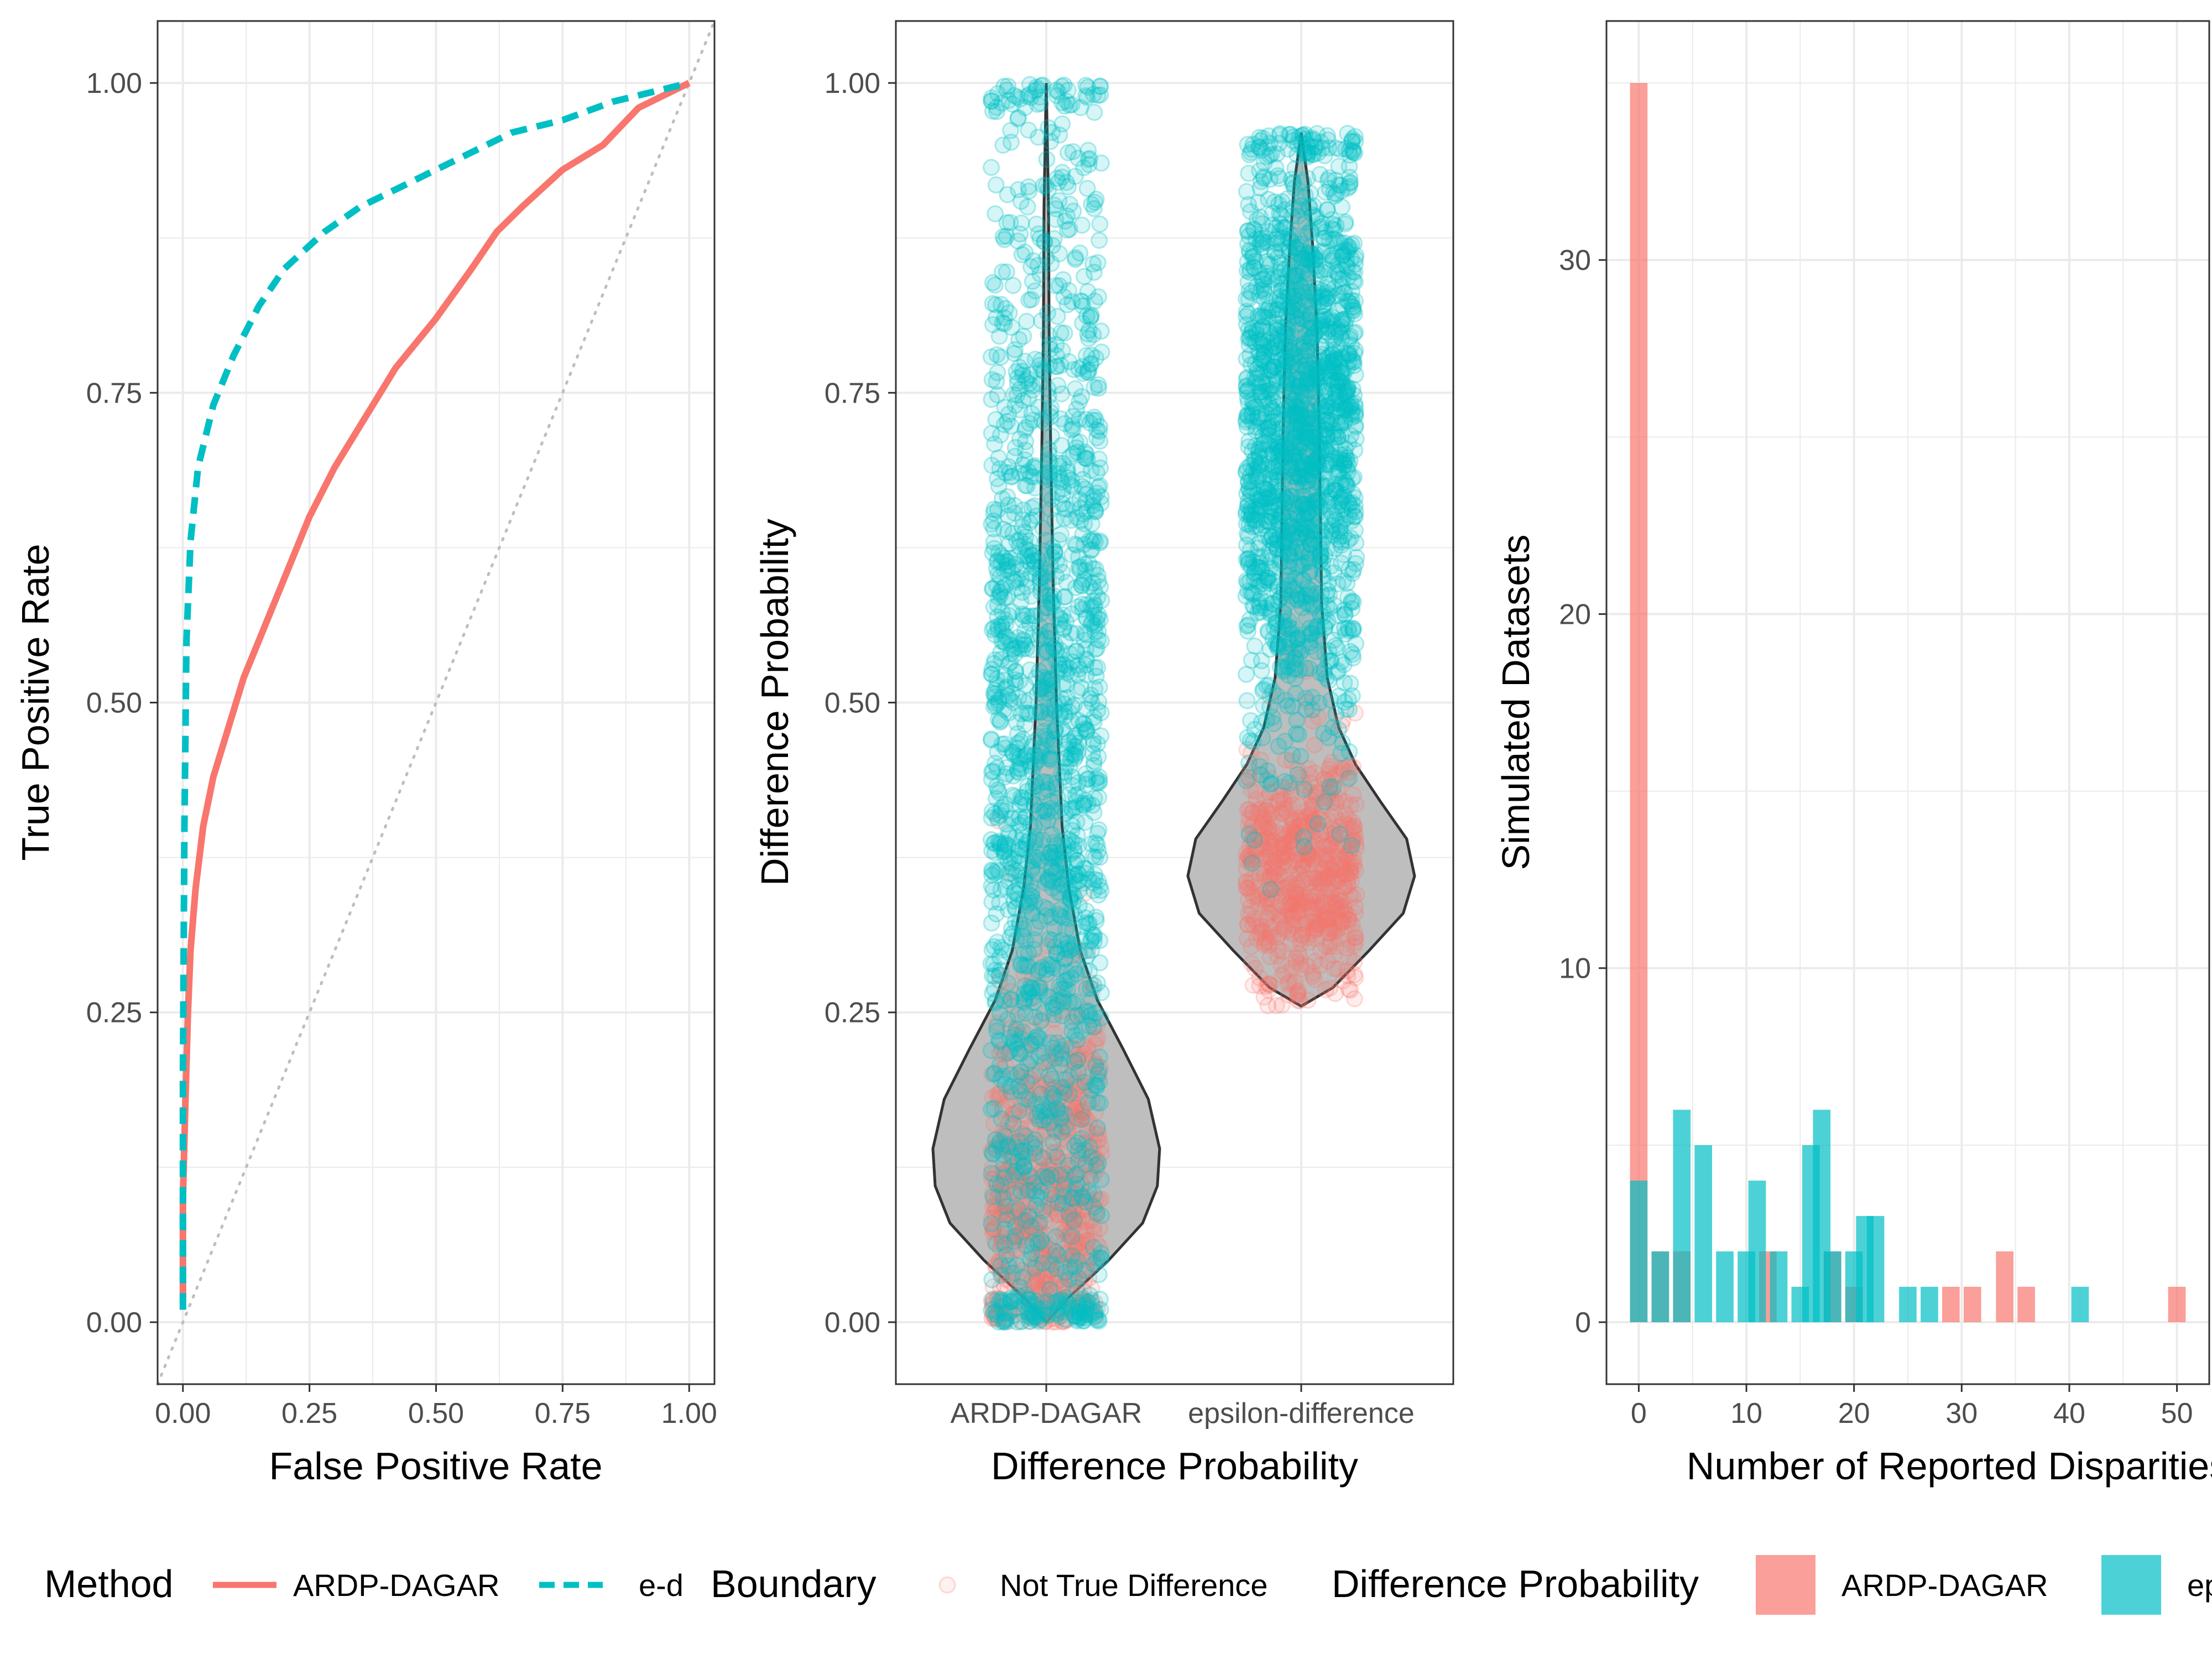 The height and width of the screenshot is (1659, 2212). Describe the element at coordinates (1516, 1584) in the screenshot. I see `legend-difference-probability-title: Difference Probability` at that location.